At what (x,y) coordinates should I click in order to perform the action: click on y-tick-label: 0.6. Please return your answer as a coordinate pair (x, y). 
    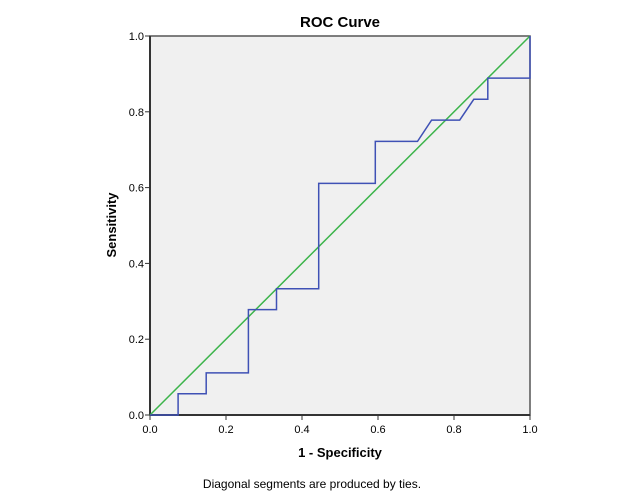
    Looking at the image, I should click on (136, 189).